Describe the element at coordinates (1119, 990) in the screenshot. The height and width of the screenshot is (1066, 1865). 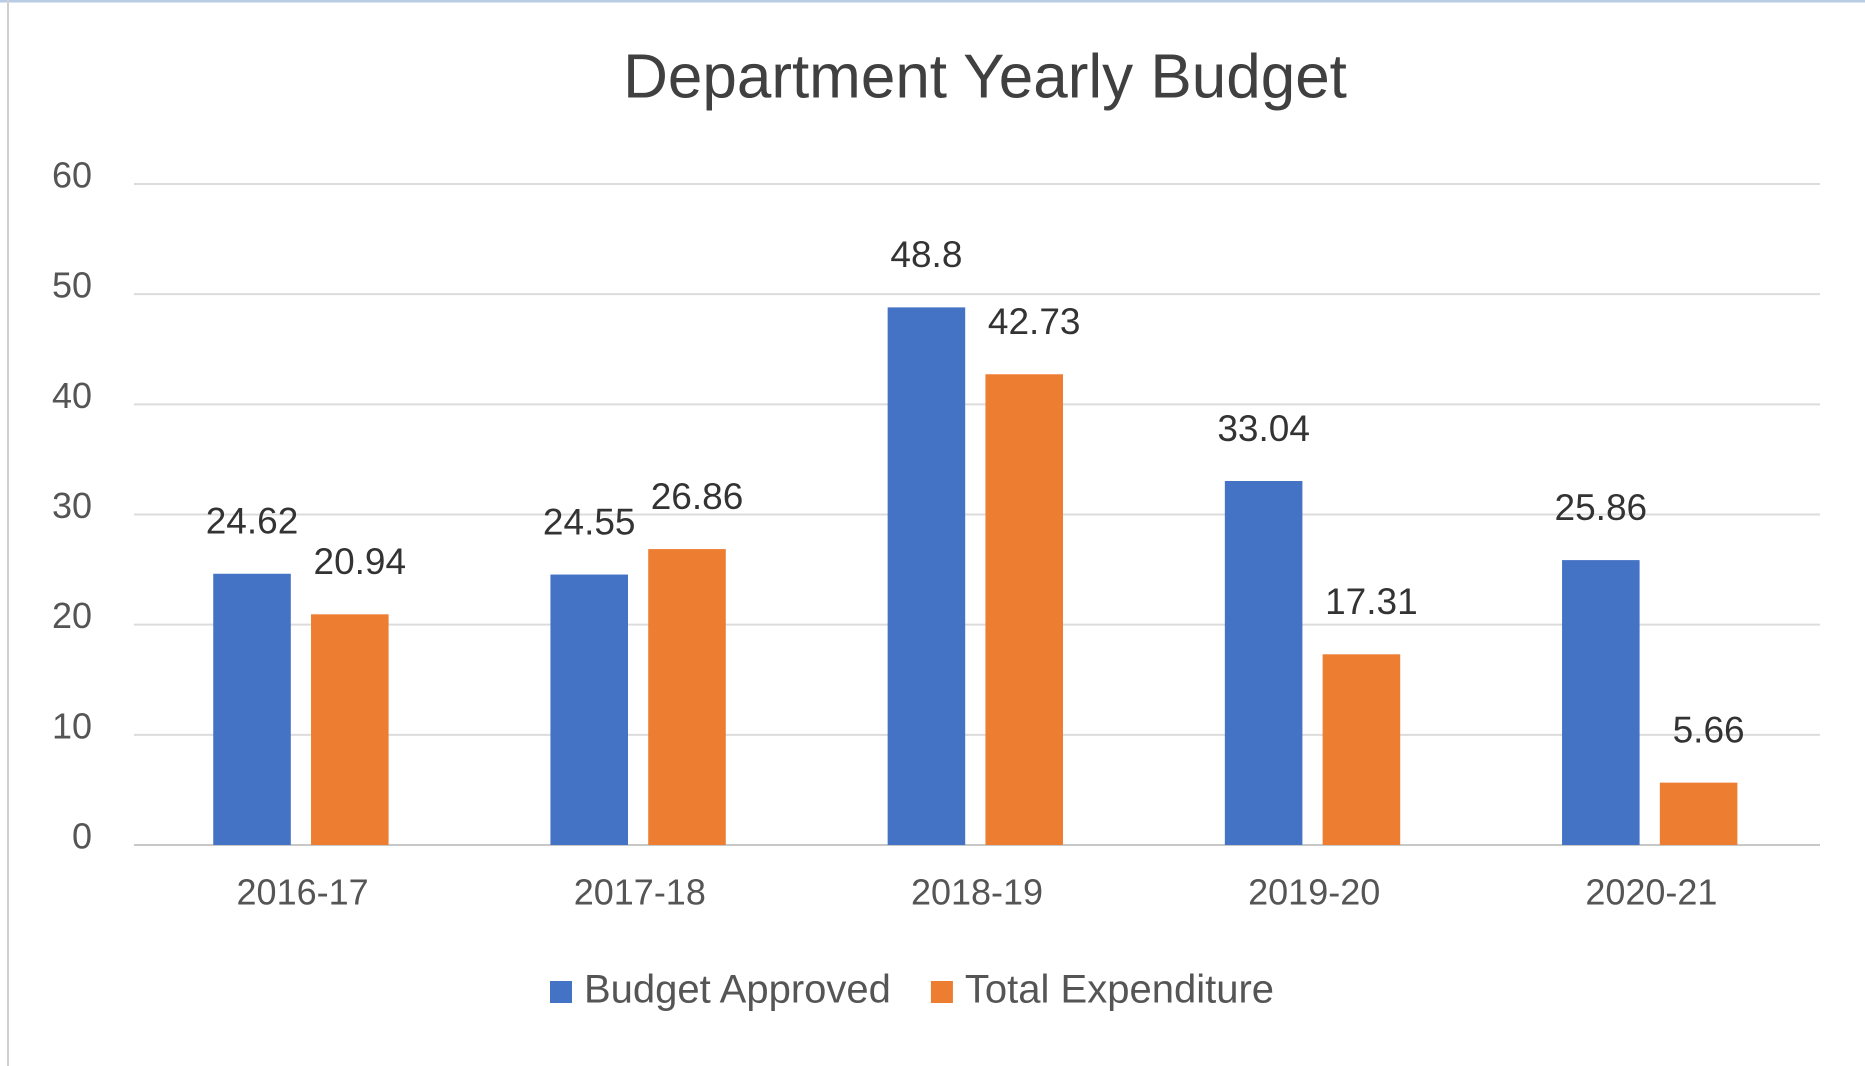
I see `legend-label: Total Expenditure` at that location.